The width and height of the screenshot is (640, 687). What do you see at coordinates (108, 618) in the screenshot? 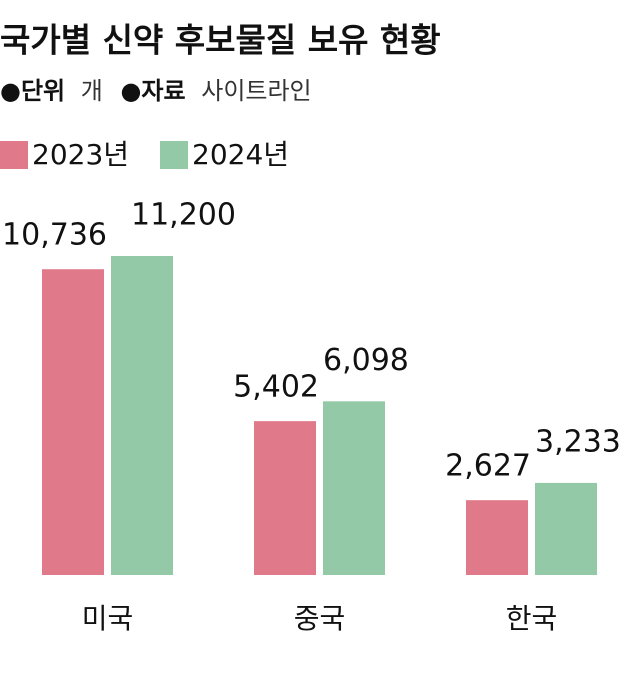
I see `x-tick-label: 미국` at bounding box center [108, 618].